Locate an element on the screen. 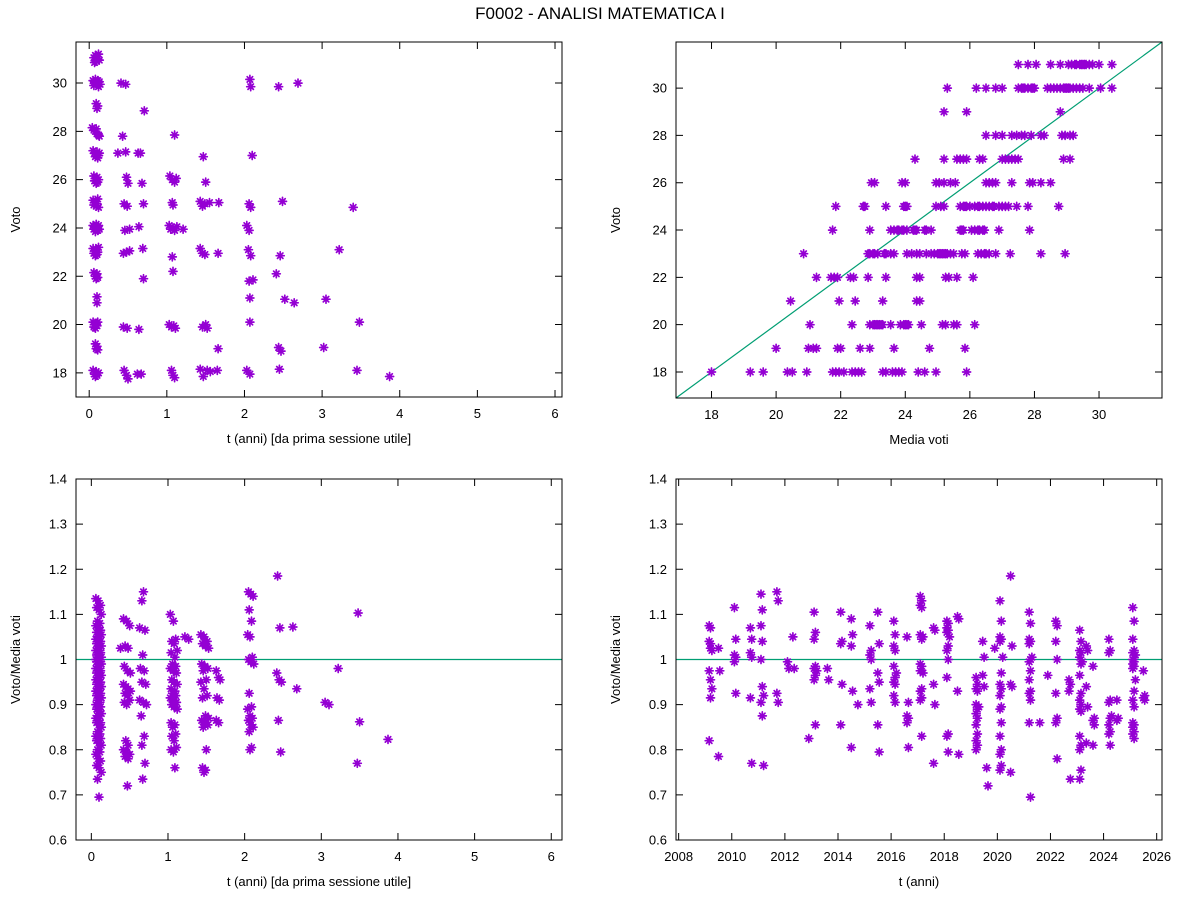  x-tick-label: 28 is located at coordinates (1034, 414).